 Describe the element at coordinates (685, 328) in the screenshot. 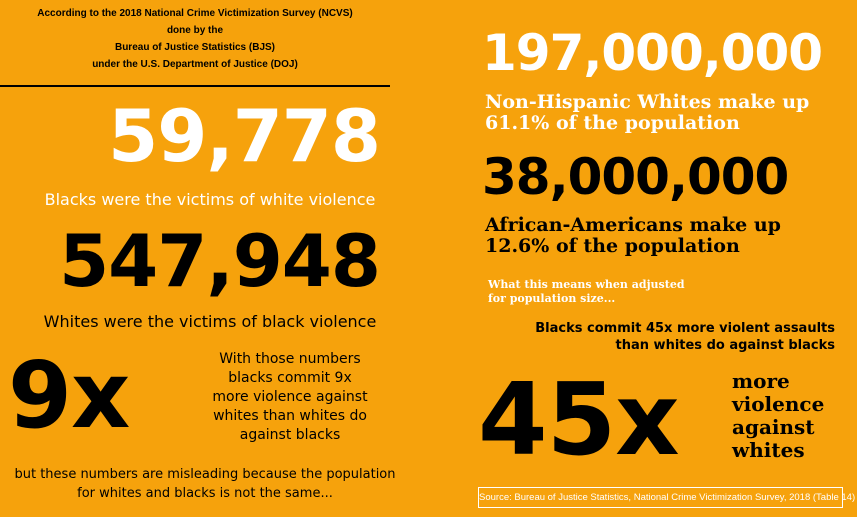

I see `text-line: Blacks commit 45x more violent assaults` at that location.